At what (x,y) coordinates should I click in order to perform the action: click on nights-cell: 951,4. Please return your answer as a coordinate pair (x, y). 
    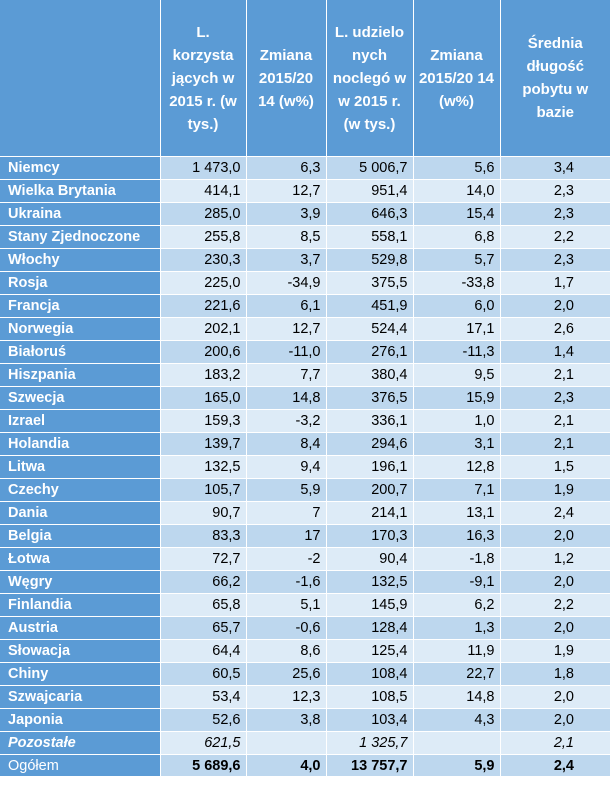
    Looking at the image, I should click on (370, 191).